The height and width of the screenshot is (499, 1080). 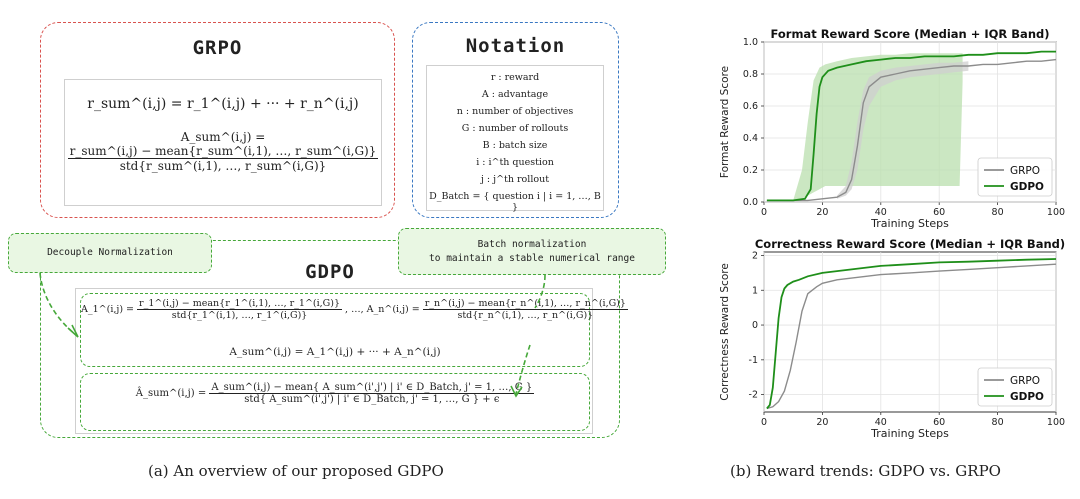 I want to click on caption-left: (a) An overview of our proposed GDPO, so click(x=296, y=471).